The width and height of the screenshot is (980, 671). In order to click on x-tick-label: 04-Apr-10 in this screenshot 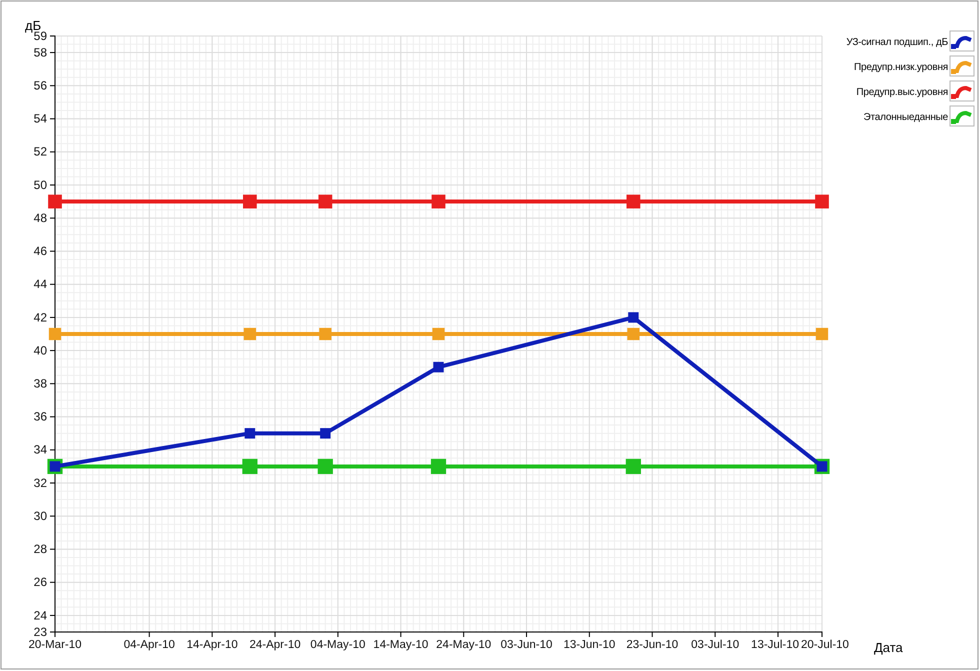, I will do `click(149, 645)`.